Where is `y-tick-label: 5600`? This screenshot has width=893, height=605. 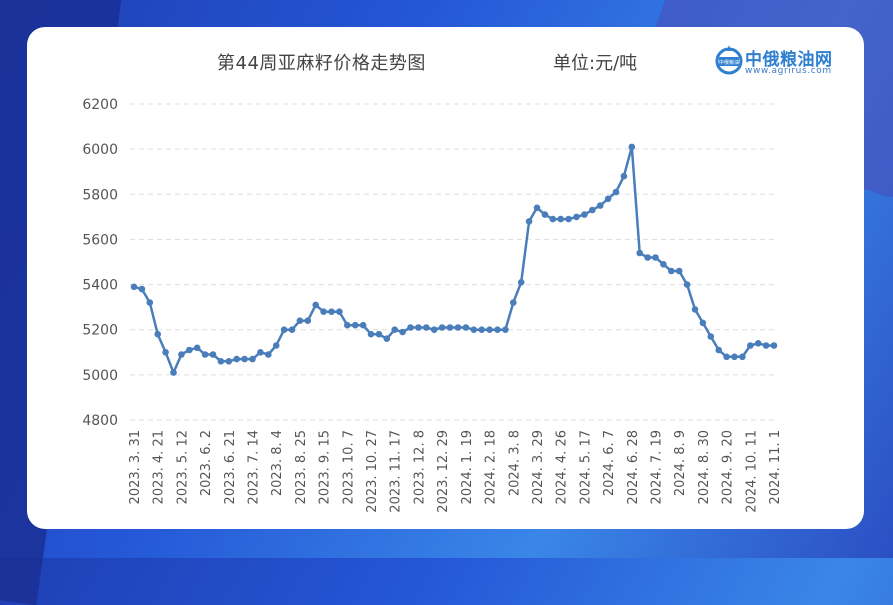
y-tick-label: 5600 is located at coordinates (100, 240).